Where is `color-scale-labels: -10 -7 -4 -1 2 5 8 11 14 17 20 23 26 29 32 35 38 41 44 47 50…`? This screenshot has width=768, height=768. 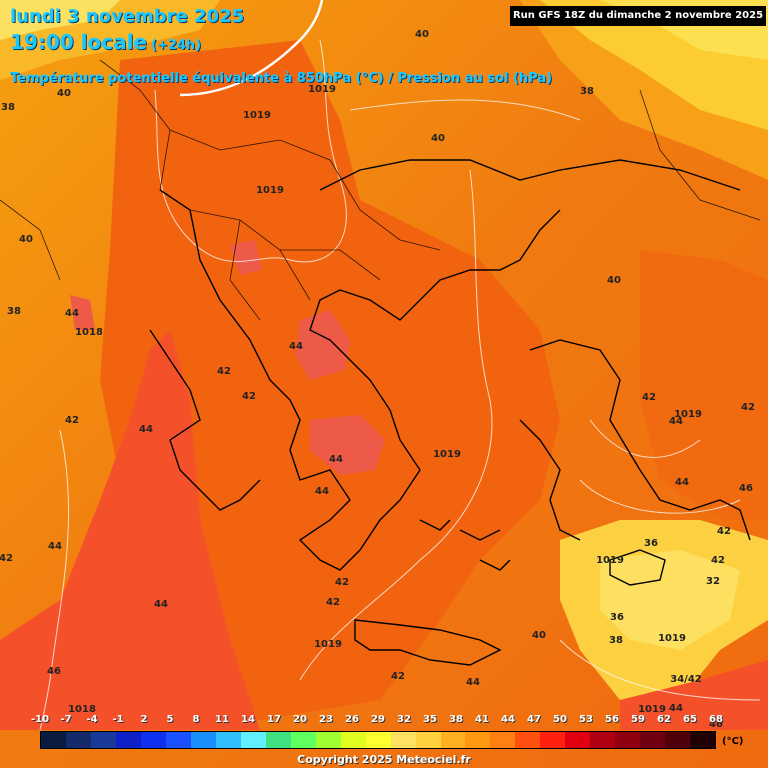
color-scale-labels: -10 -7 -4 -1 2 5 8 11 14 17 20 23 26 29 32 35 38 41 44 47 50… is located at coordinates (377, 721).